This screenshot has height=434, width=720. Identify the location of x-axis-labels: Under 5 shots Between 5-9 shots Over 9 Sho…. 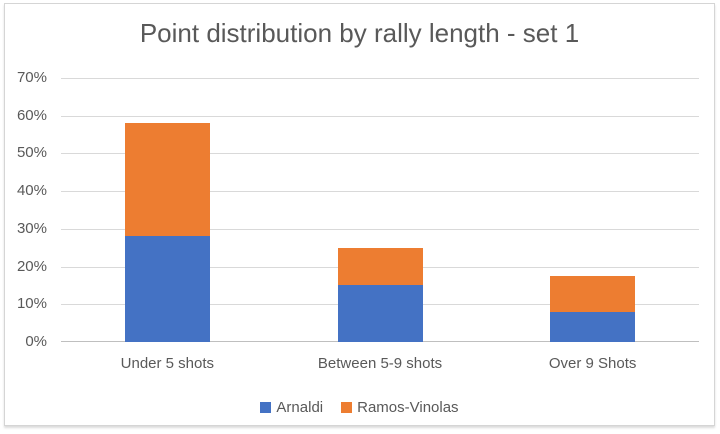
(380, 364).